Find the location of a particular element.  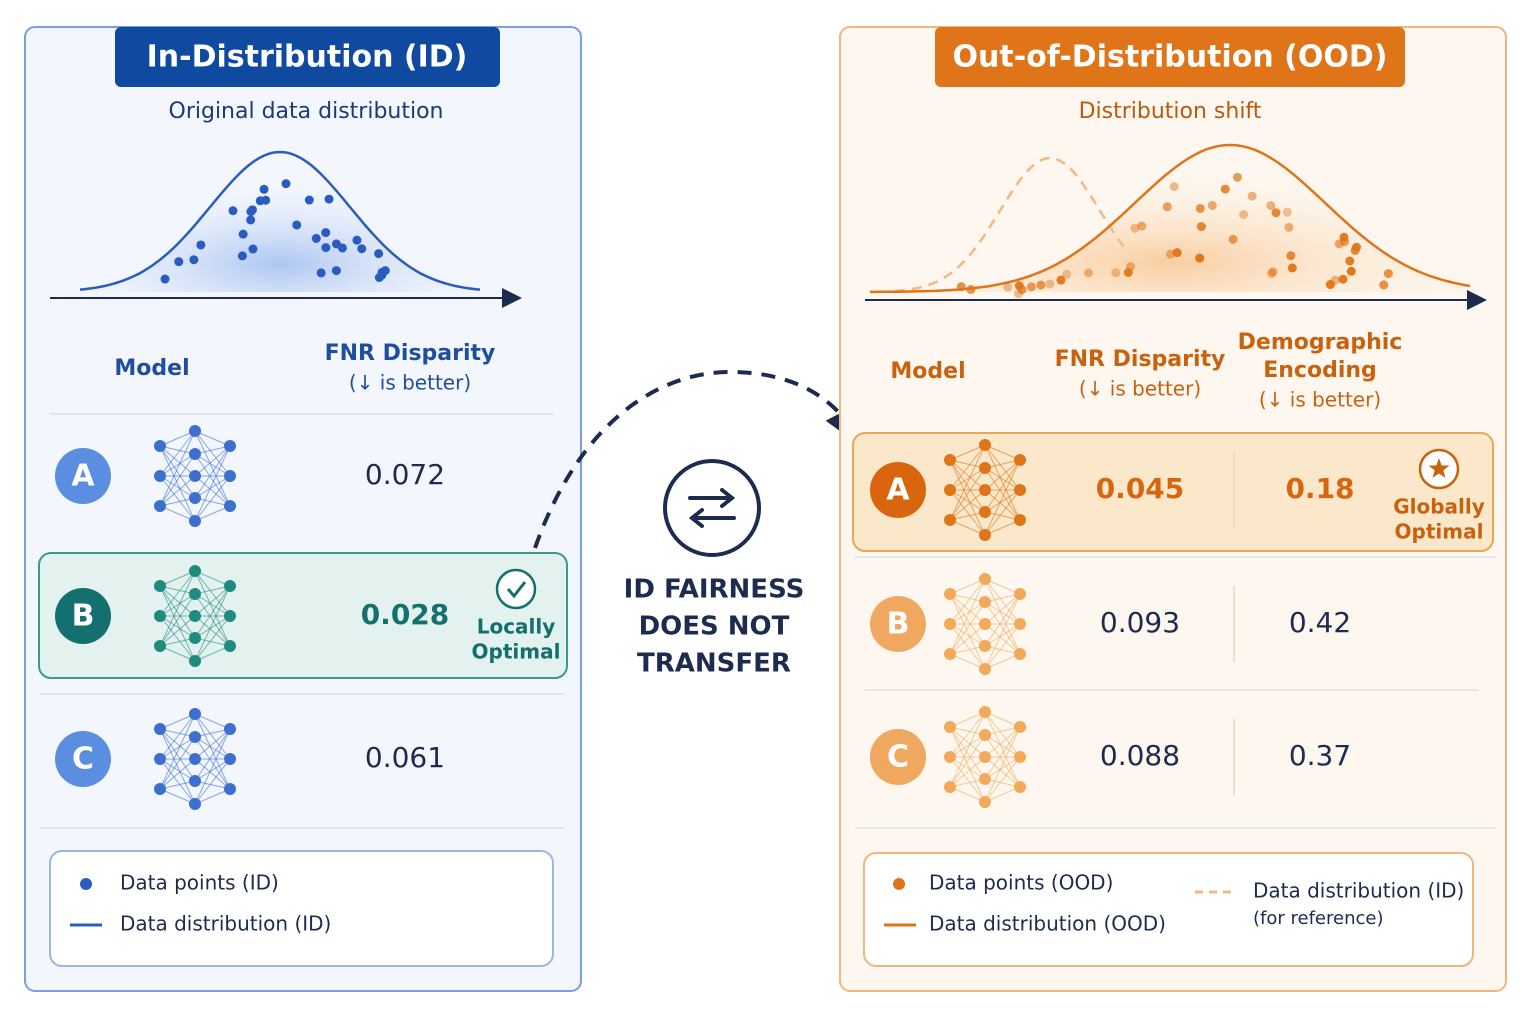

ood-banner is located at coordinates (1170, 57).